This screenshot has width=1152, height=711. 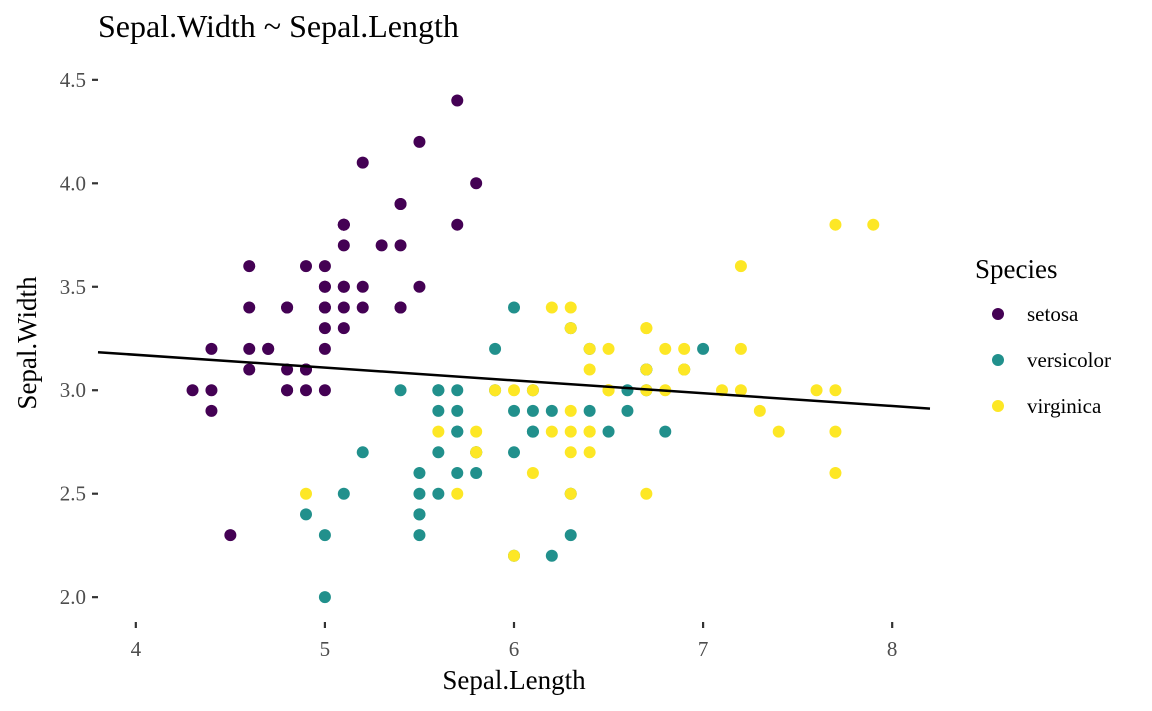 What do you see at coordinates (892, 649) in the screenshot?
I see `x-tick-label: 8` at bounding box center [892, 649].